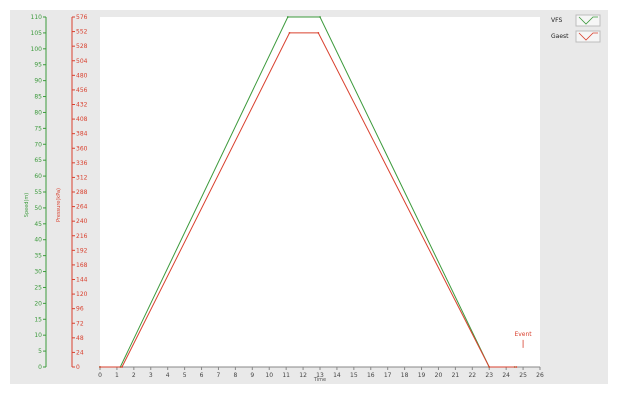  Describe the element at coordinates (405, 375) in the screenshot. I see `x-tick-label: 18` at that location.